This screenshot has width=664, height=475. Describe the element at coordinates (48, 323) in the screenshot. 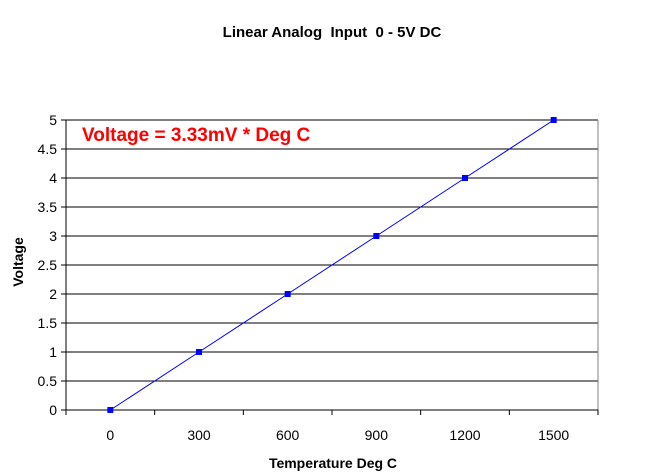

I see `y-tick-label: 1.5` at that location.